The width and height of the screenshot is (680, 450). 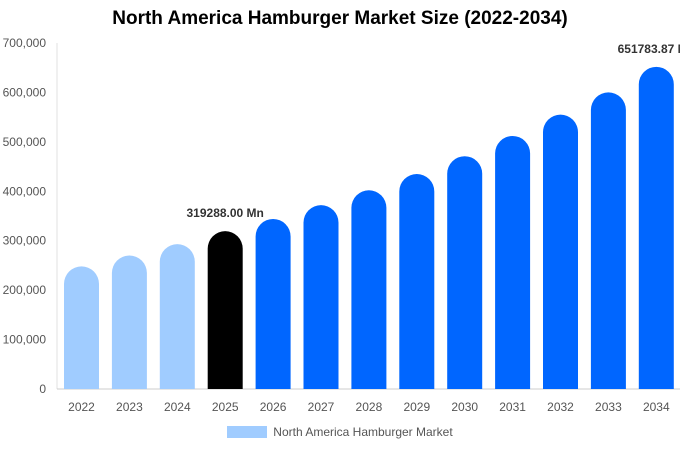 What do you see at coordinates (225, 310) in the screenshot?
I see `bar-2025` at bounding box center [225, 310].